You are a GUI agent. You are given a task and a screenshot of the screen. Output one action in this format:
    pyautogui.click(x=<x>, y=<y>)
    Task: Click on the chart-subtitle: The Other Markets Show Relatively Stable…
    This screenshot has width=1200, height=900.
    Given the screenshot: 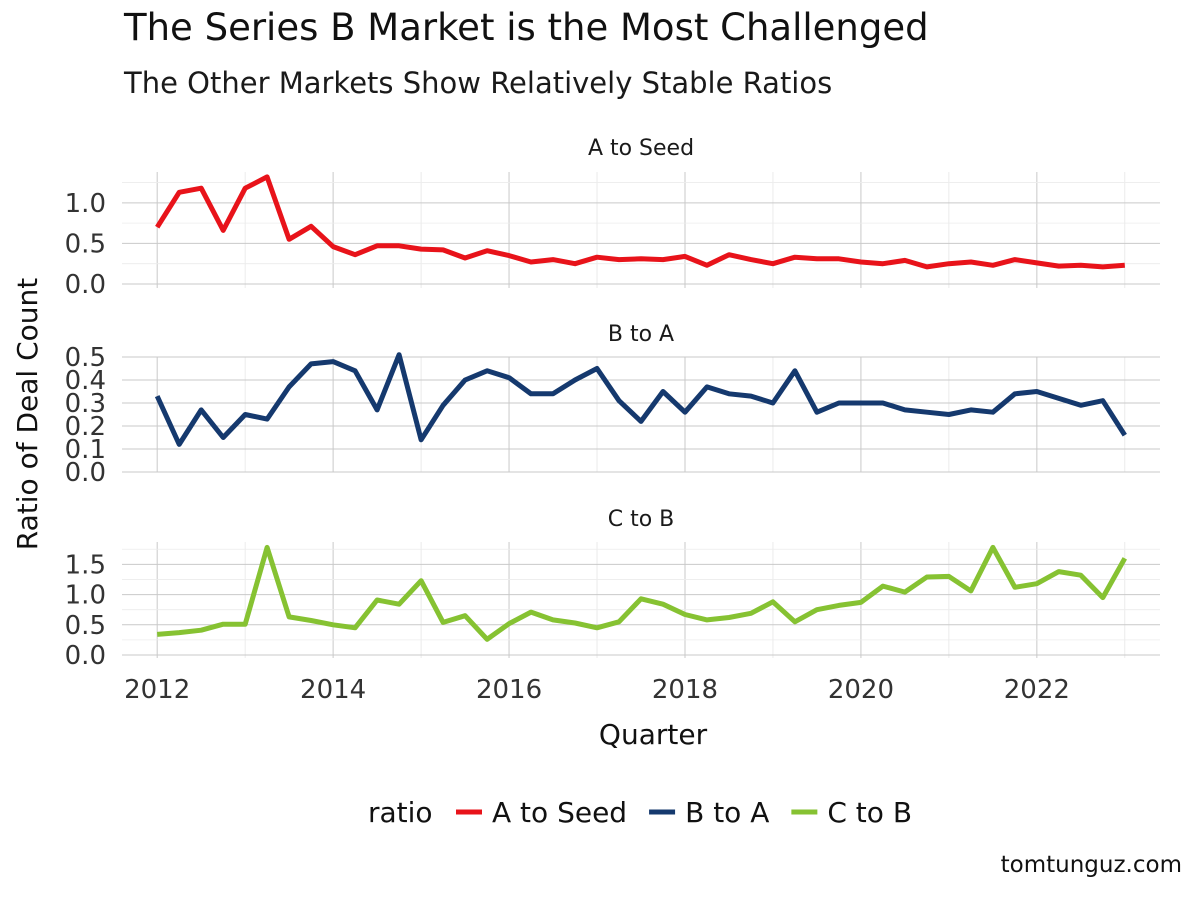 What is the action you would take?
    pyautogui.click(x=478, y=83)
    